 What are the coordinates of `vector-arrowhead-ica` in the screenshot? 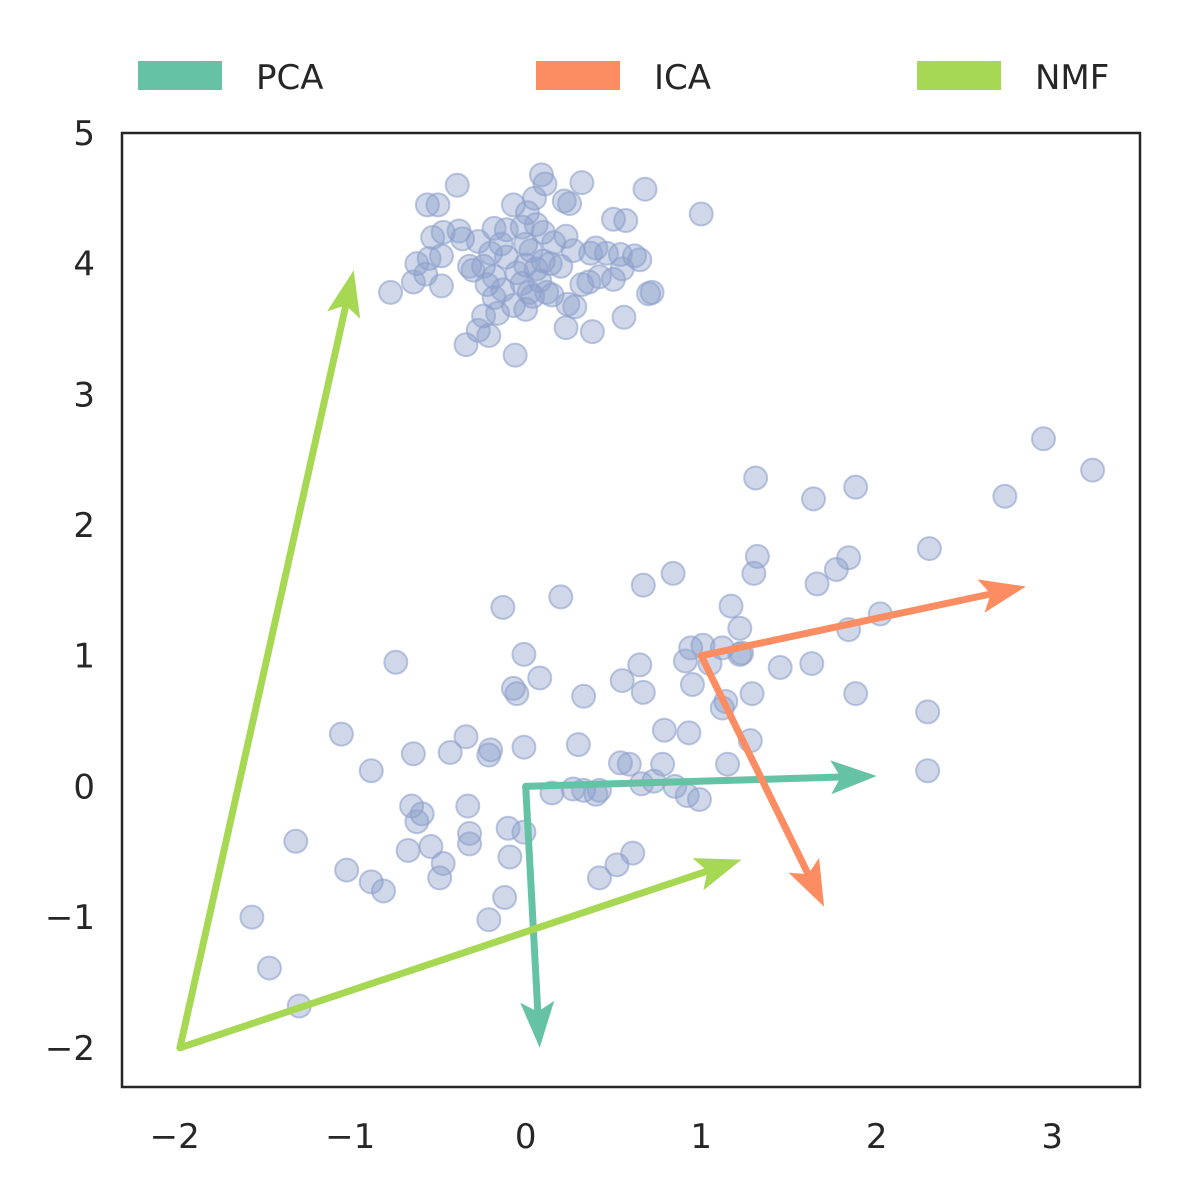 It's located at (1001, 596).